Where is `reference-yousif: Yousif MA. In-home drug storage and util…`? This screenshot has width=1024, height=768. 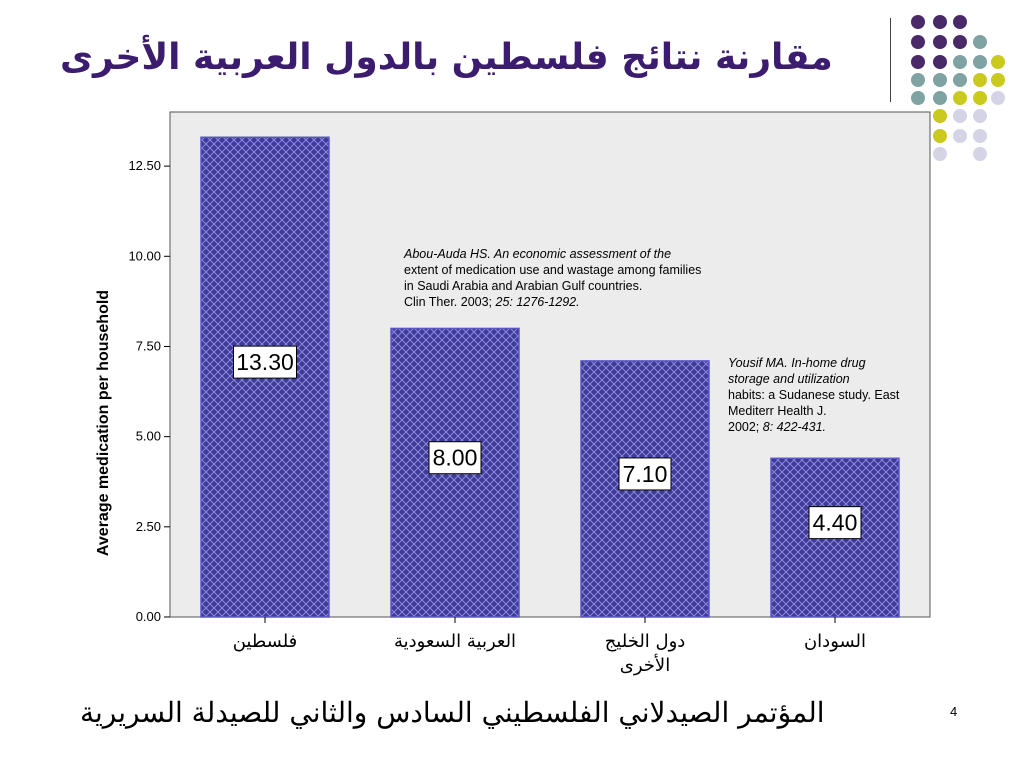
reference-yousif: Yousif MA. In-home drug storage and util… is located at coordinates (828, 395).